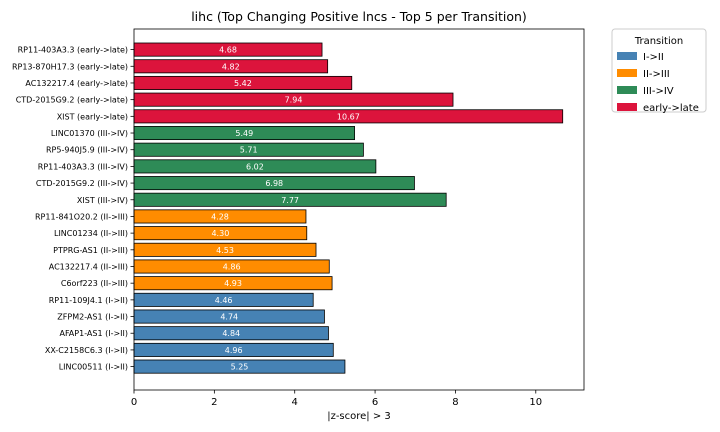 This screenshot has width=720, height=432. Describe the element at coordinates (72, 100) in the screenshot. I see `y-tick-label: CTD-2015G9.2 (early->late)` at that location.